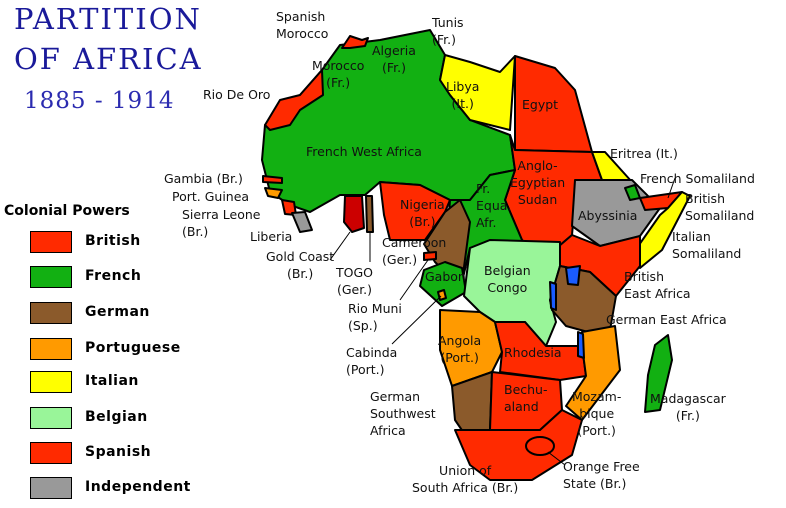 This screenshot has height=508, width=786. What do you see at coordinates (51, 488) in the screenshot?
I see `legend-swatch-independent` at bounding box center [51, 488].